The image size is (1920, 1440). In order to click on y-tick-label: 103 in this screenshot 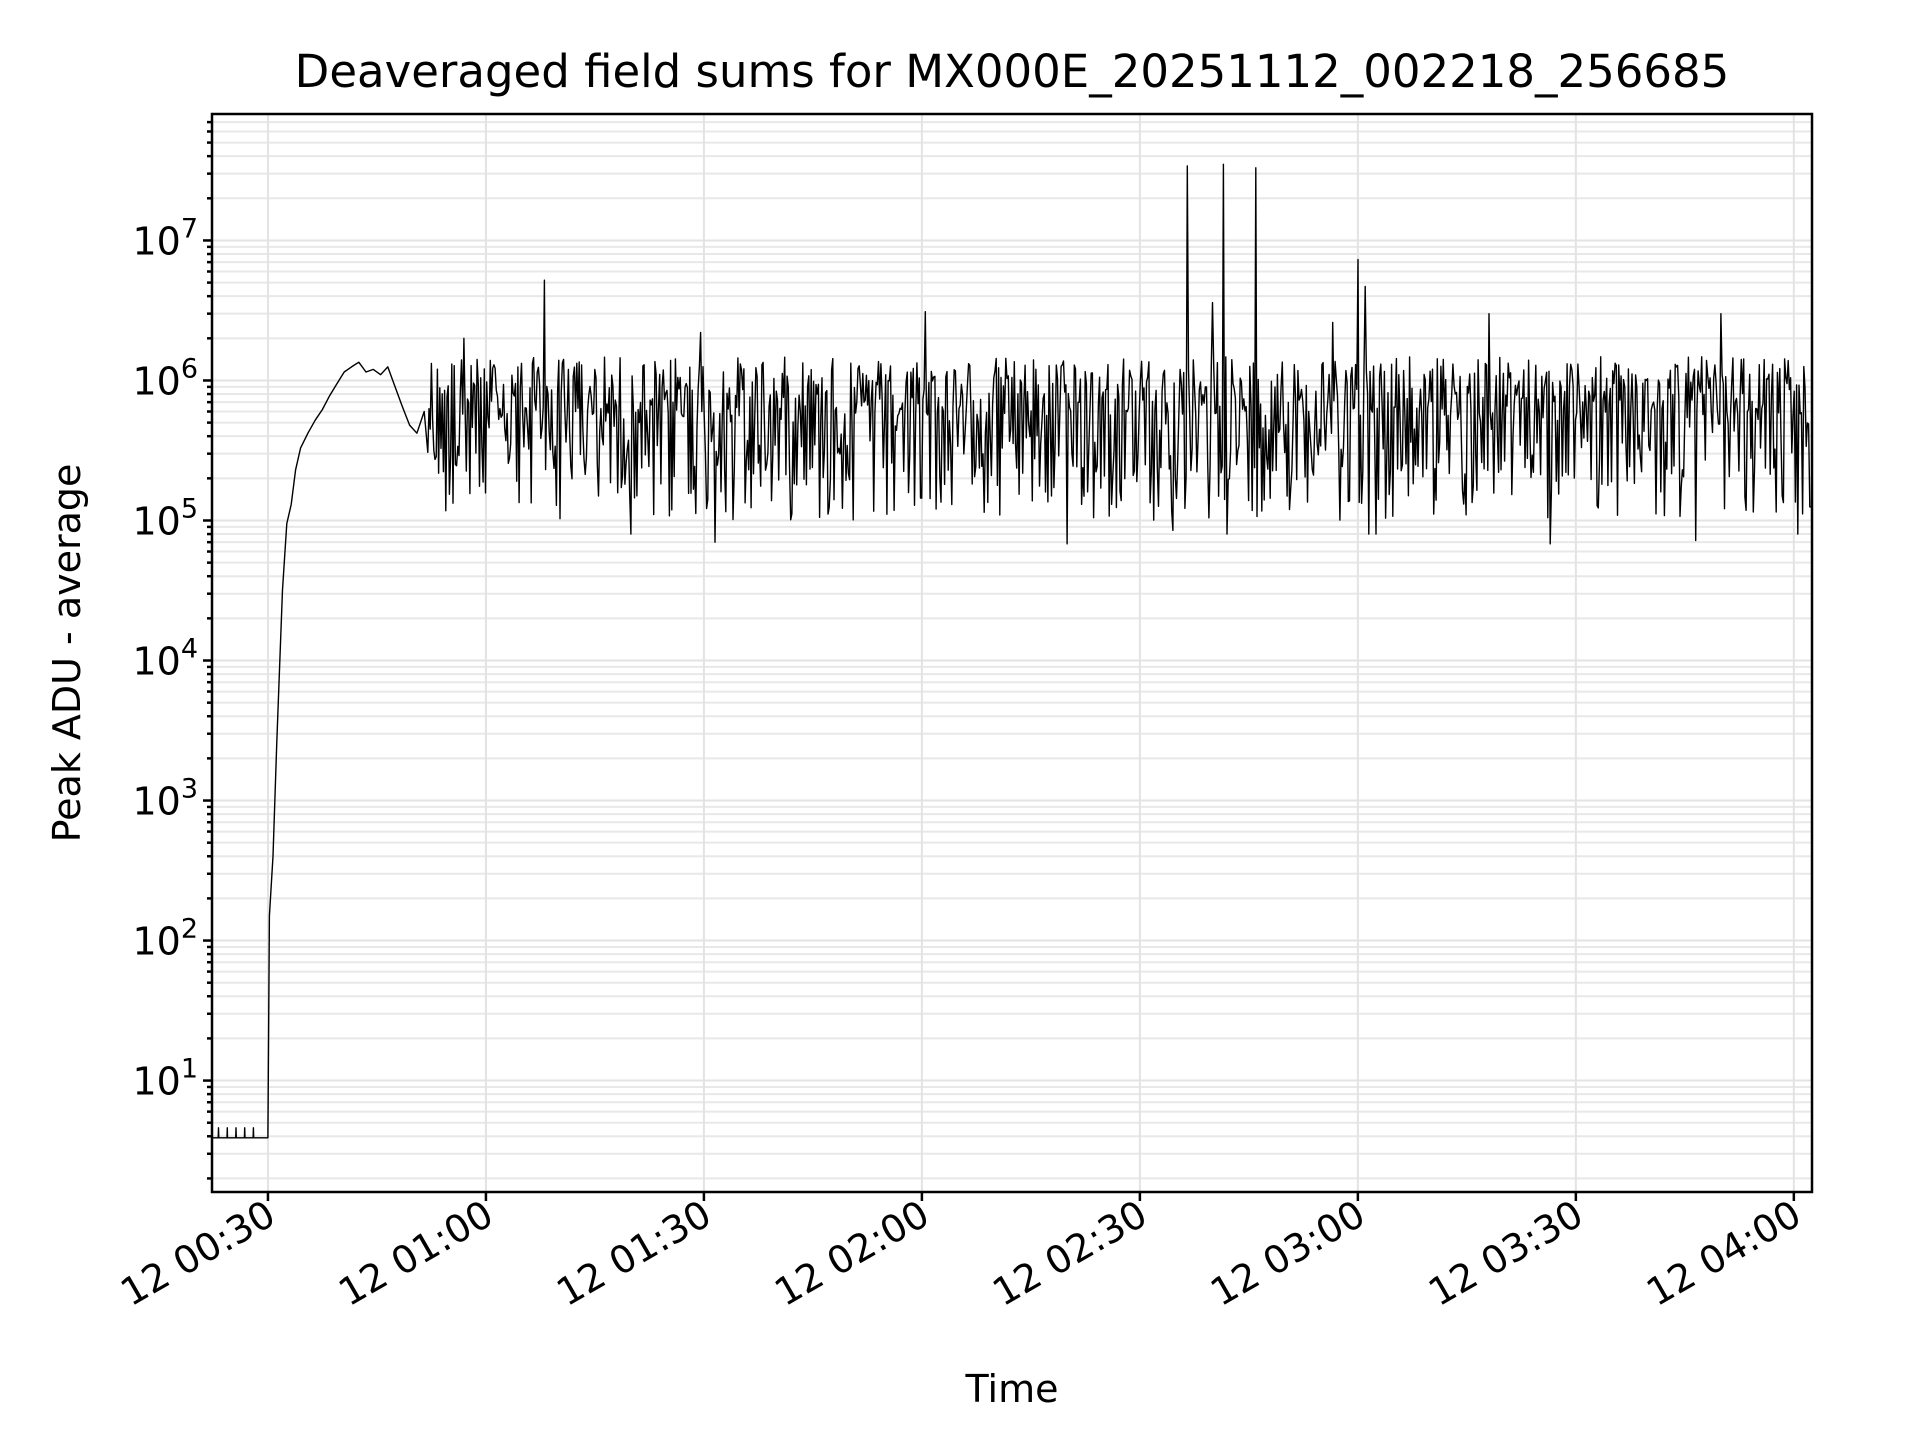, I will do `click(165, 799)`.